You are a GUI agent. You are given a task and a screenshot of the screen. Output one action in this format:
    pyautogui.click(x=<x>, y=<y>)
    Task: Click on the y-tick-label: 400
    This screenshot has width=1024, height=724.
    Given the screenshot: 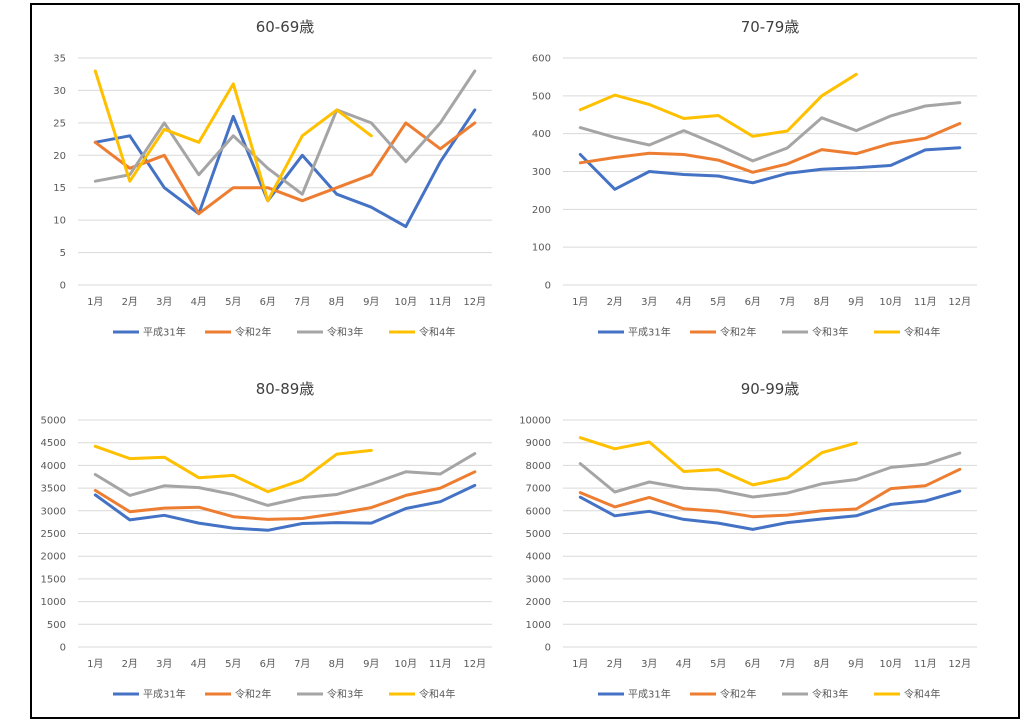 What is the action you would take?
    pyautogui.click(x=541, y=134)
    